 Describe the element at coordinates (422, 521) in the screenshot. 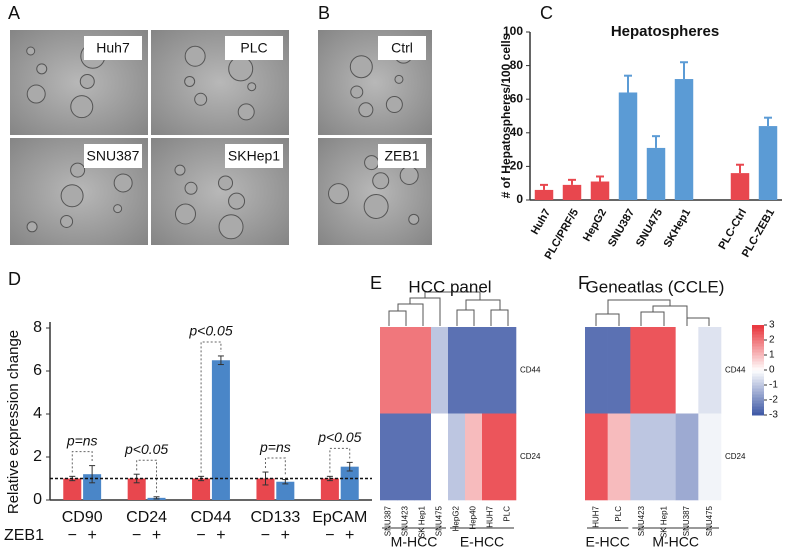

I see `column-label: SK Hep1` at that location.